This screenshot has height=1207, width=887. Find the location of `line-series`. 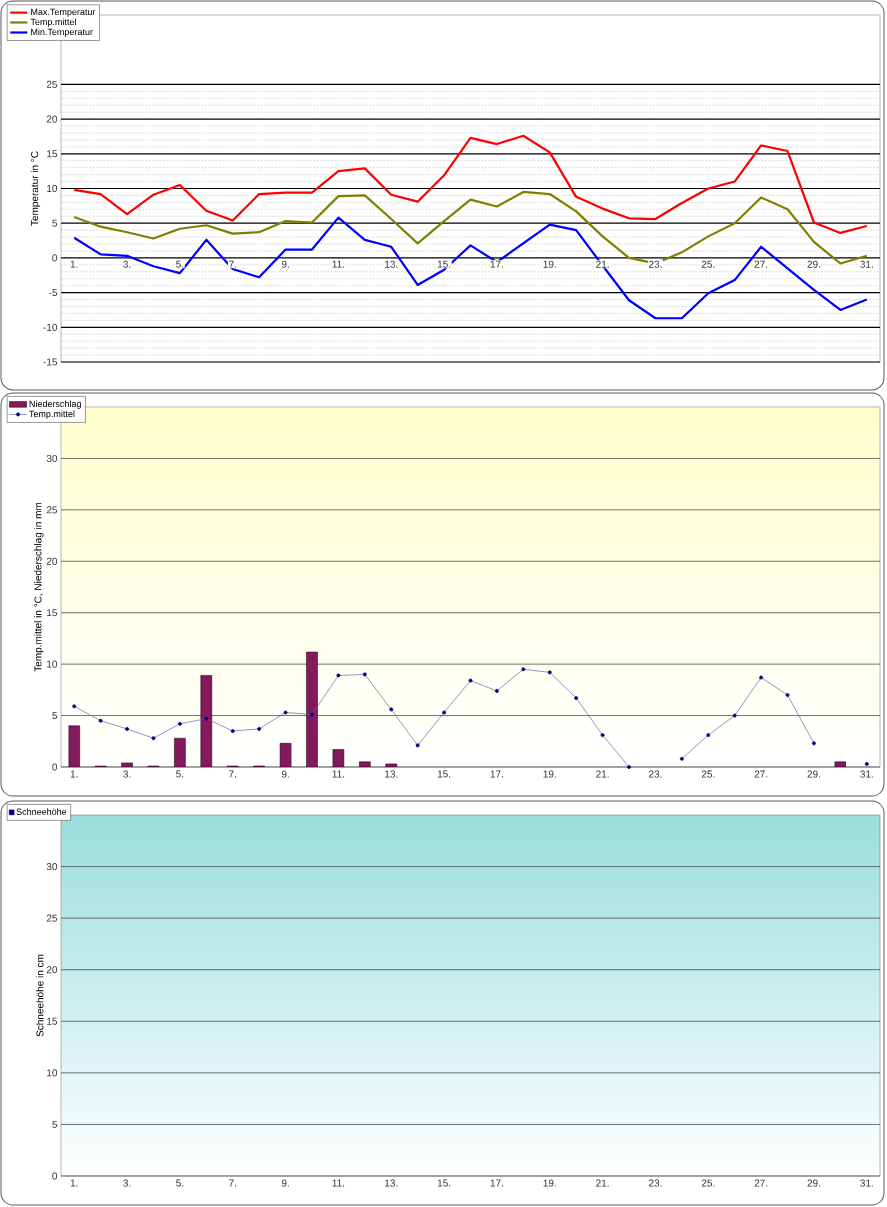

line-series is located at coordinates (470, 184).